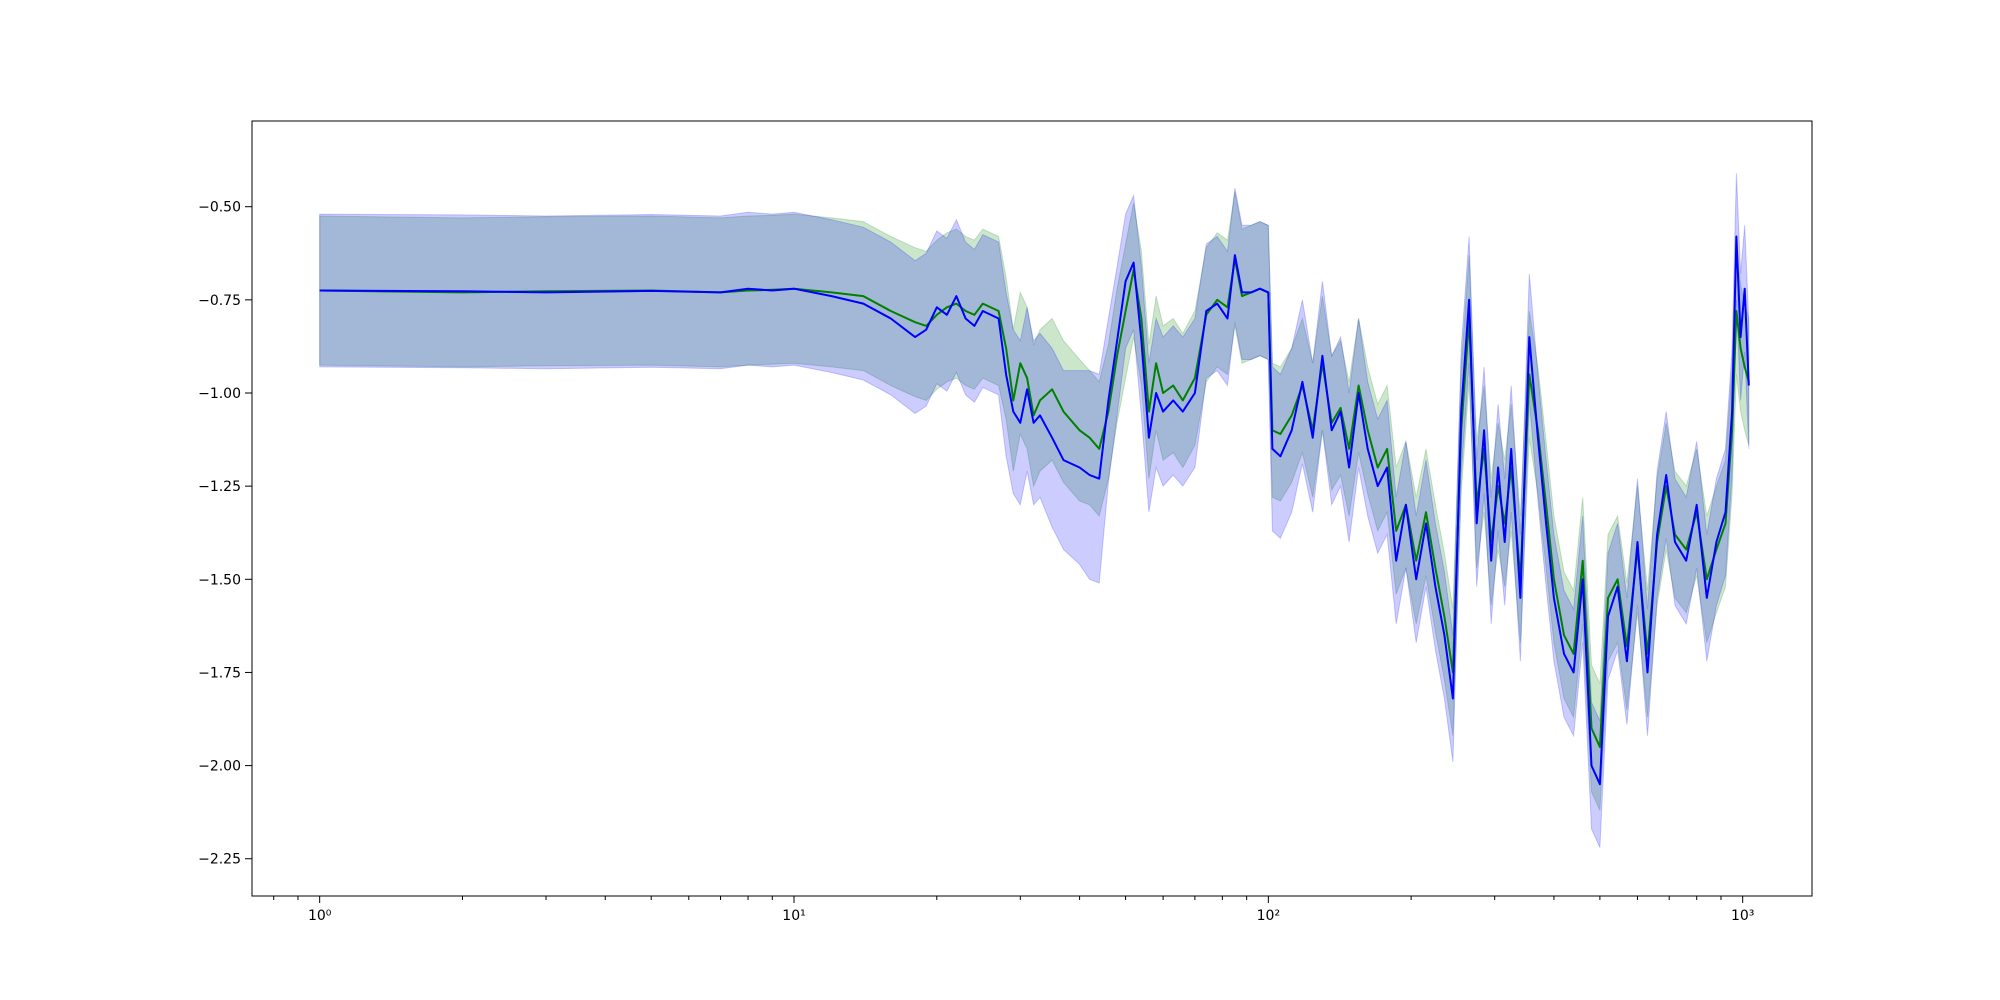 The width and height of the screenshot is (2000, 1000). Describe the element at coordinates (219, 301) in the screenshot. I see `y-tick-label: −0.75` at that location.